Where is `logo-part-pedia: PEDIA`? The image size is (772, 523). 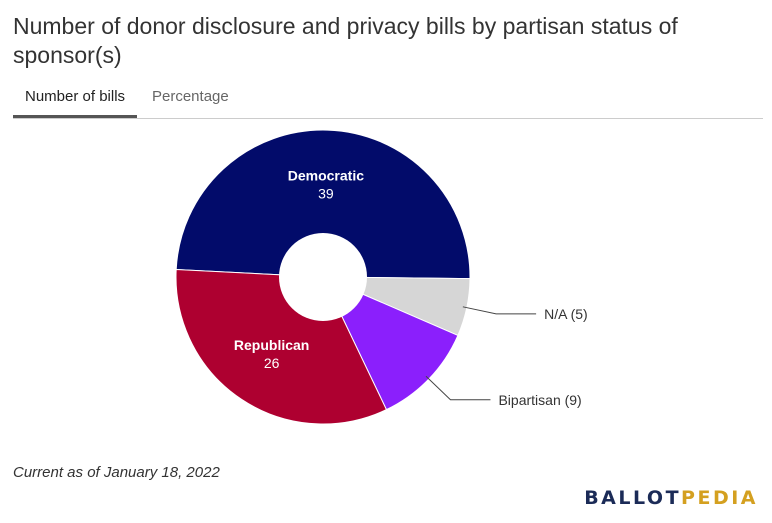 logo-part-pedia: PEDIA is located at coordinates (719, 498).